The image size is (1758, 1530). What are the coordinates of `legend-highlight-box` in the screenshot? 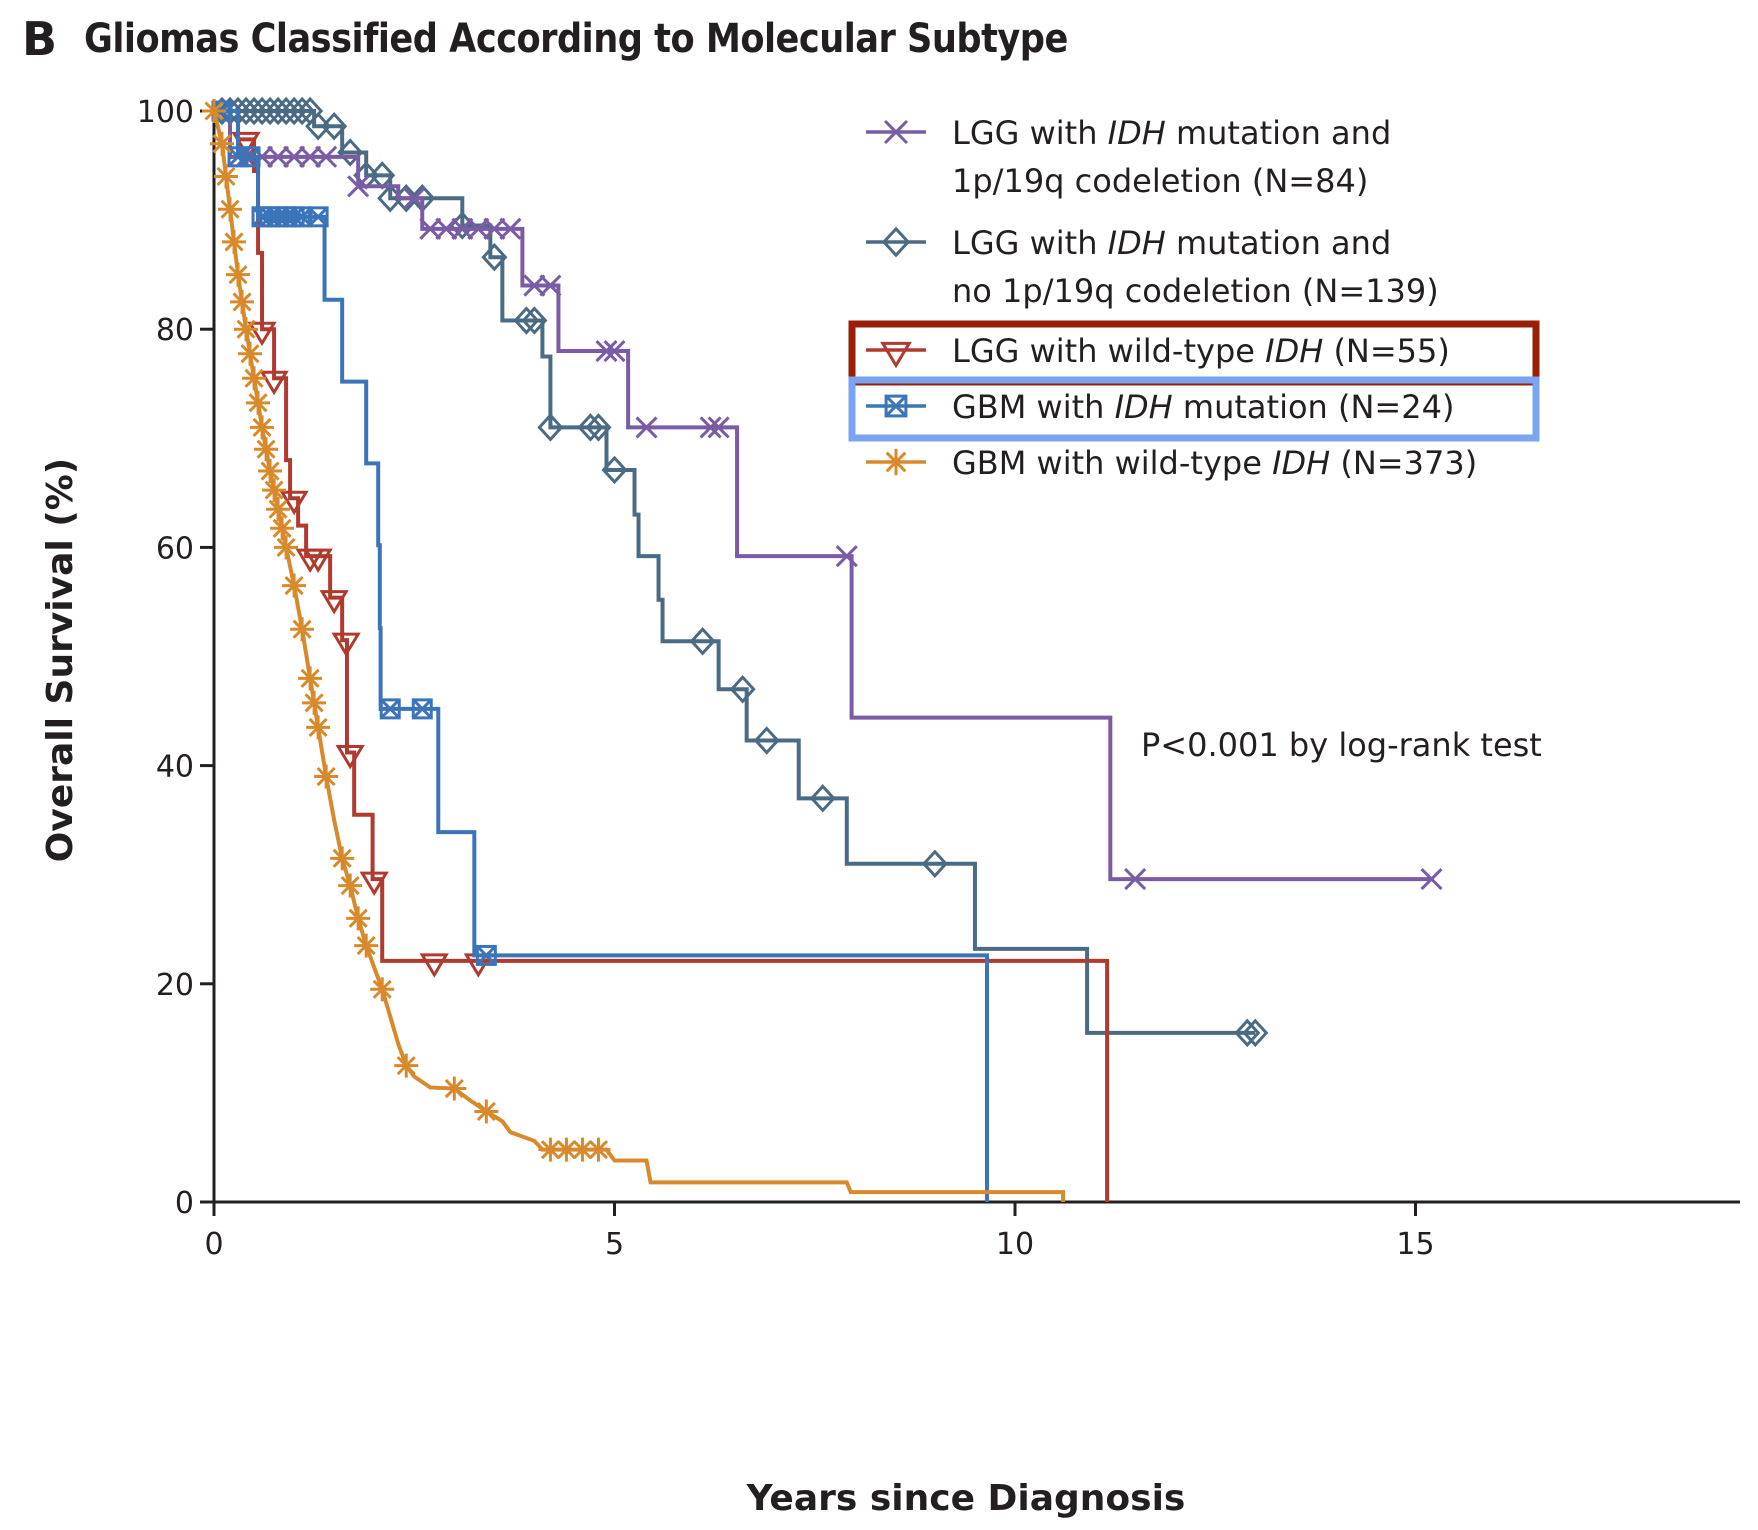 It's located at (1194, 409).